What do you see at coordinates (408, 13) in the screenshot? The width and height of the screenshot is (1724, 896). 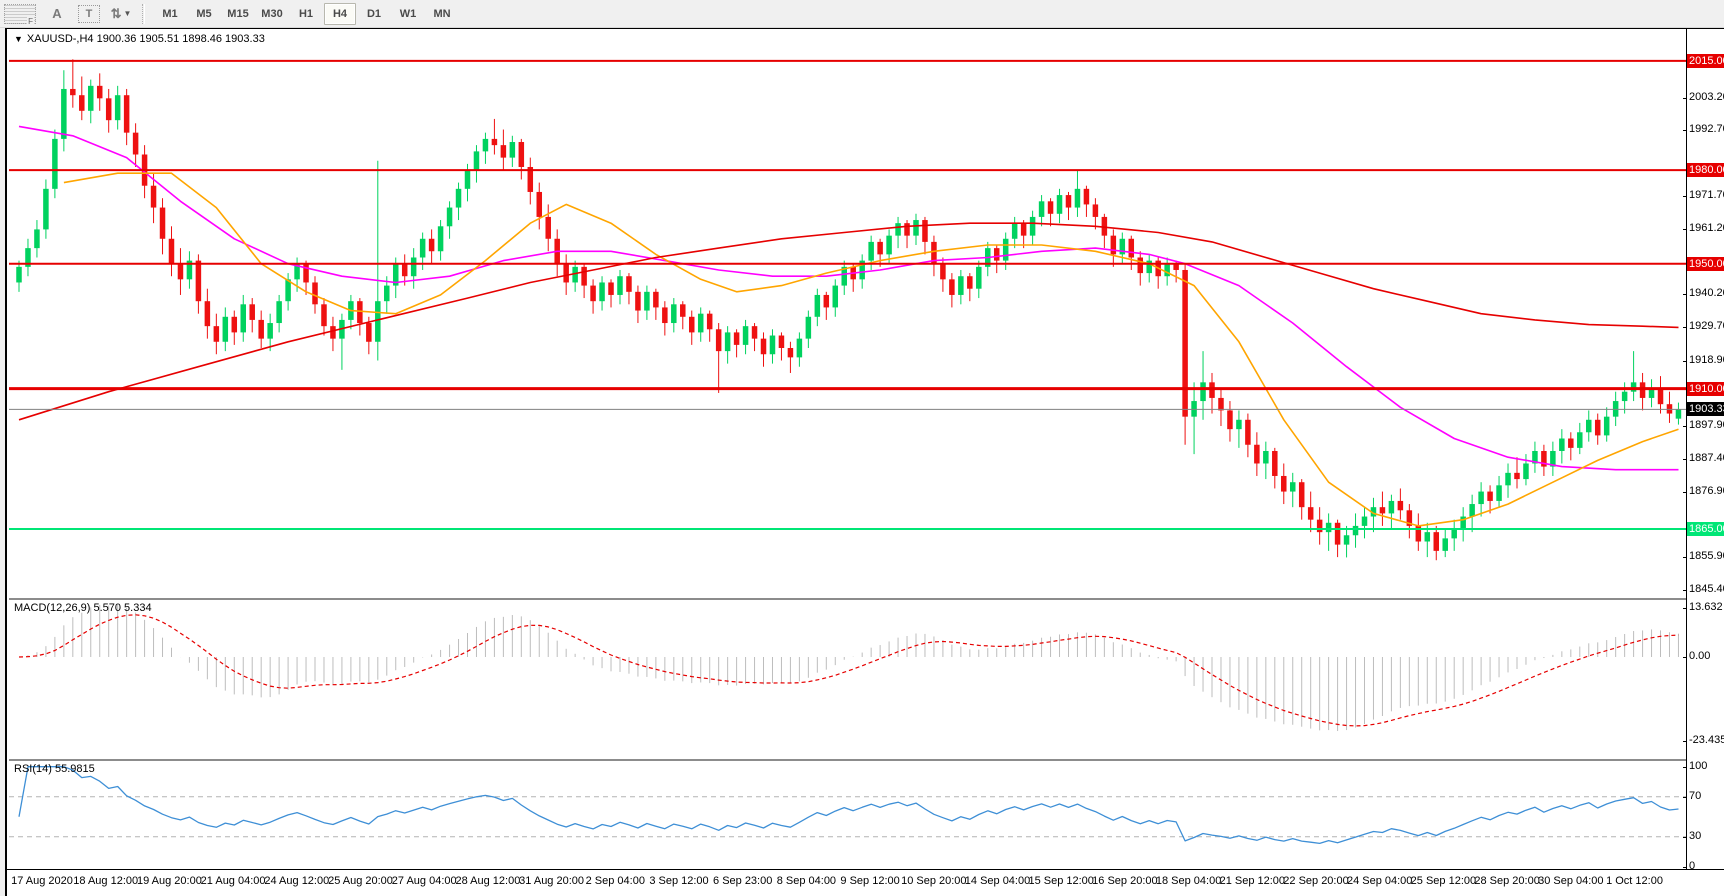 I see `timeframe-button-w1: W1` at bounding box center [408, 13].